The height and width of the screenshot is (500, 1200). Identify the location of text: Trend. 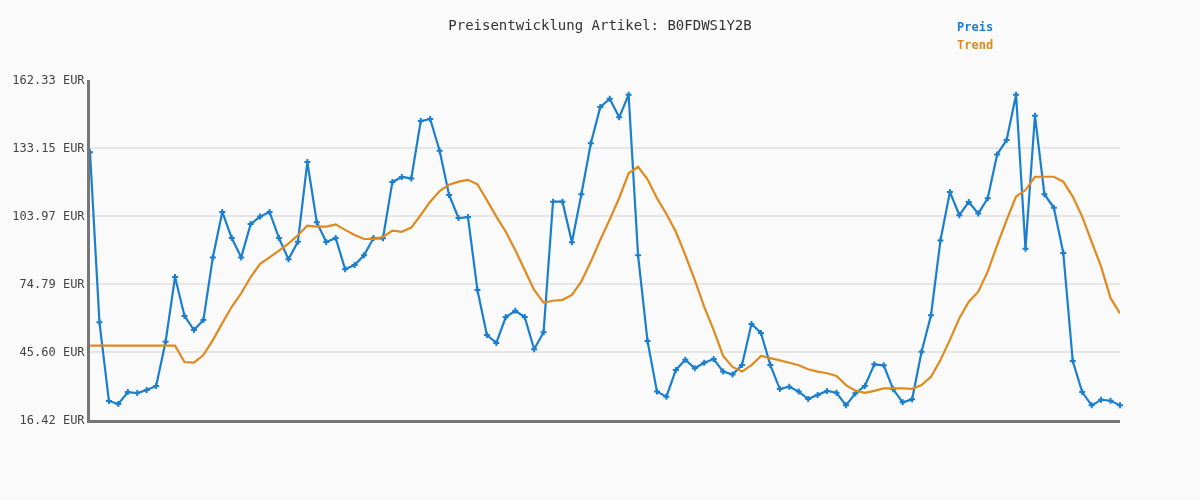
(975, 45).